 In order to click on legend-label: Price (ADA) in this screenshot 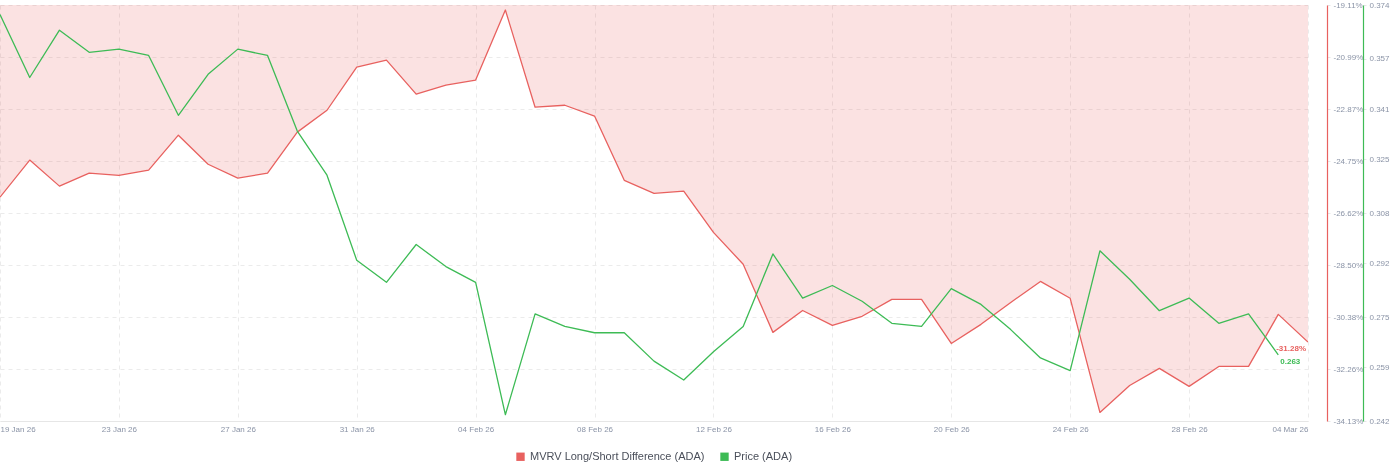, I will do `click(763, 455)`.